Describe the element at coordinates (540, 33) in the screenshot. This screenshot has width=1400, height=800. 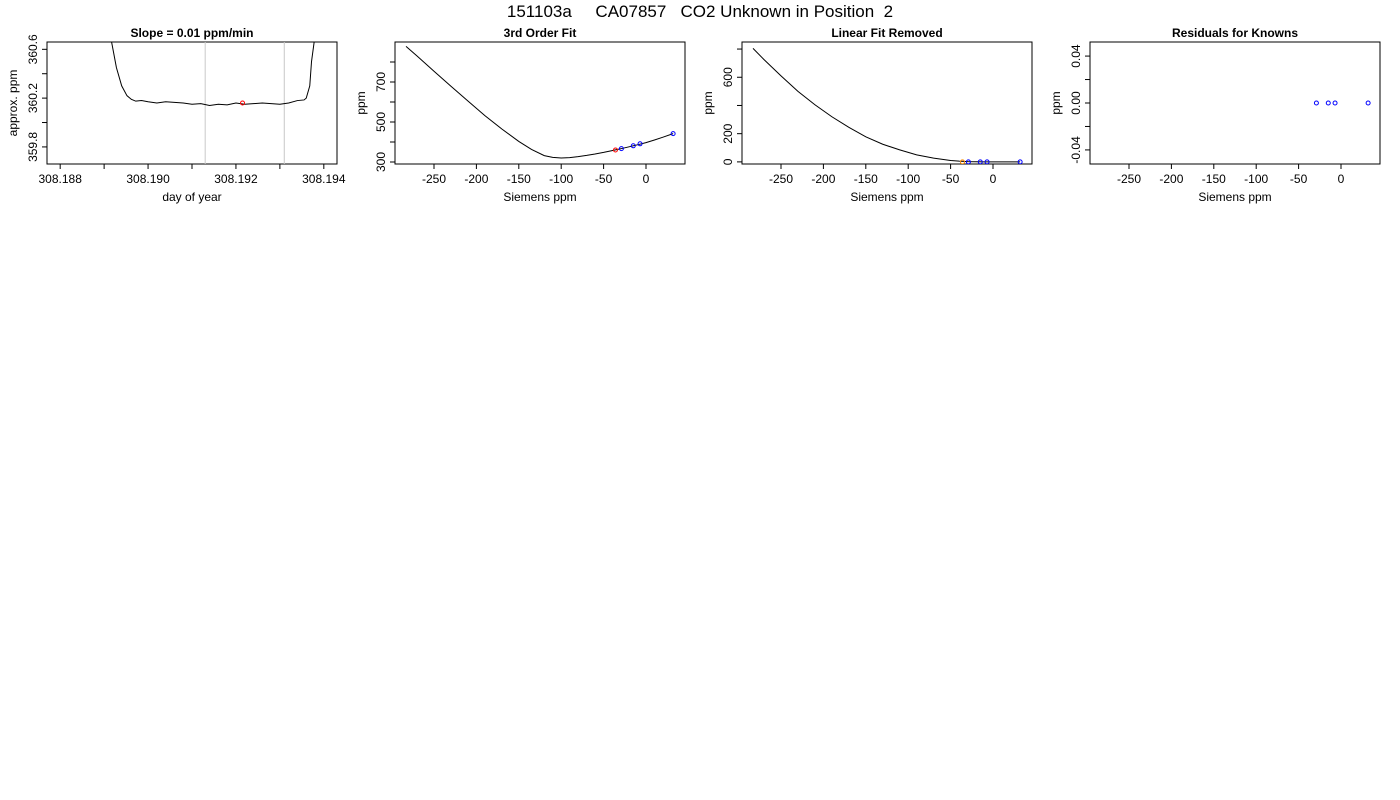
I see `chart-title: 3rd Order Fit` at that location.